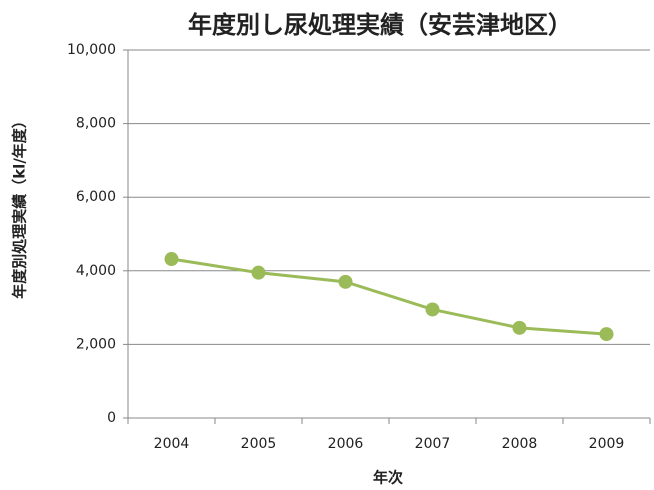 The image size is (654, 490). Describe the element at coordinates (96, 344) in the screenshot. I see `y-tick-label: 2,000` at that location.